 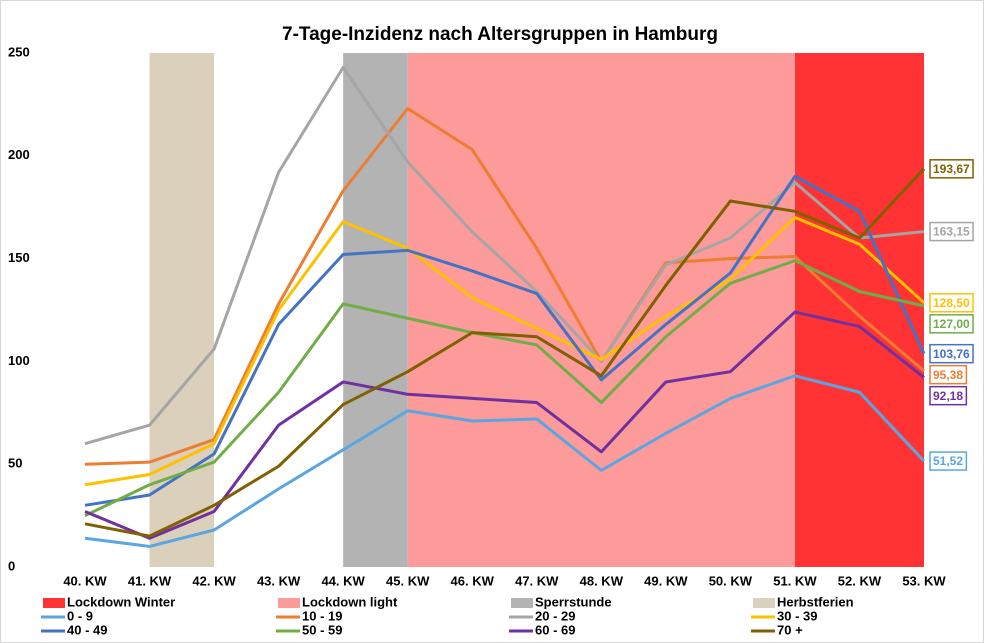 I want to click on x-tick-label: 51. KW, so click(x=795, y=580).